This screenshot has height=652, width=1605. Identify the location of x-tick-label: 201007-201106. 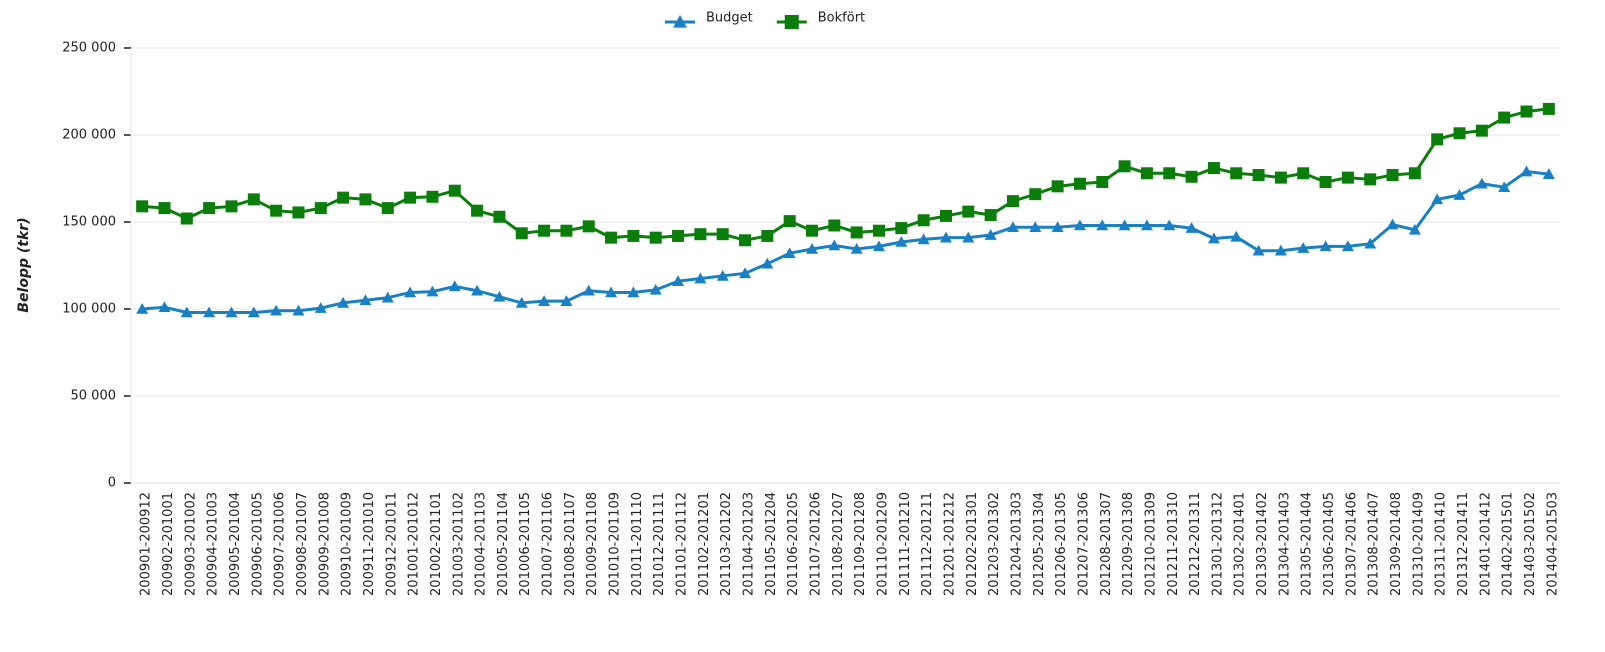
(548, 544).